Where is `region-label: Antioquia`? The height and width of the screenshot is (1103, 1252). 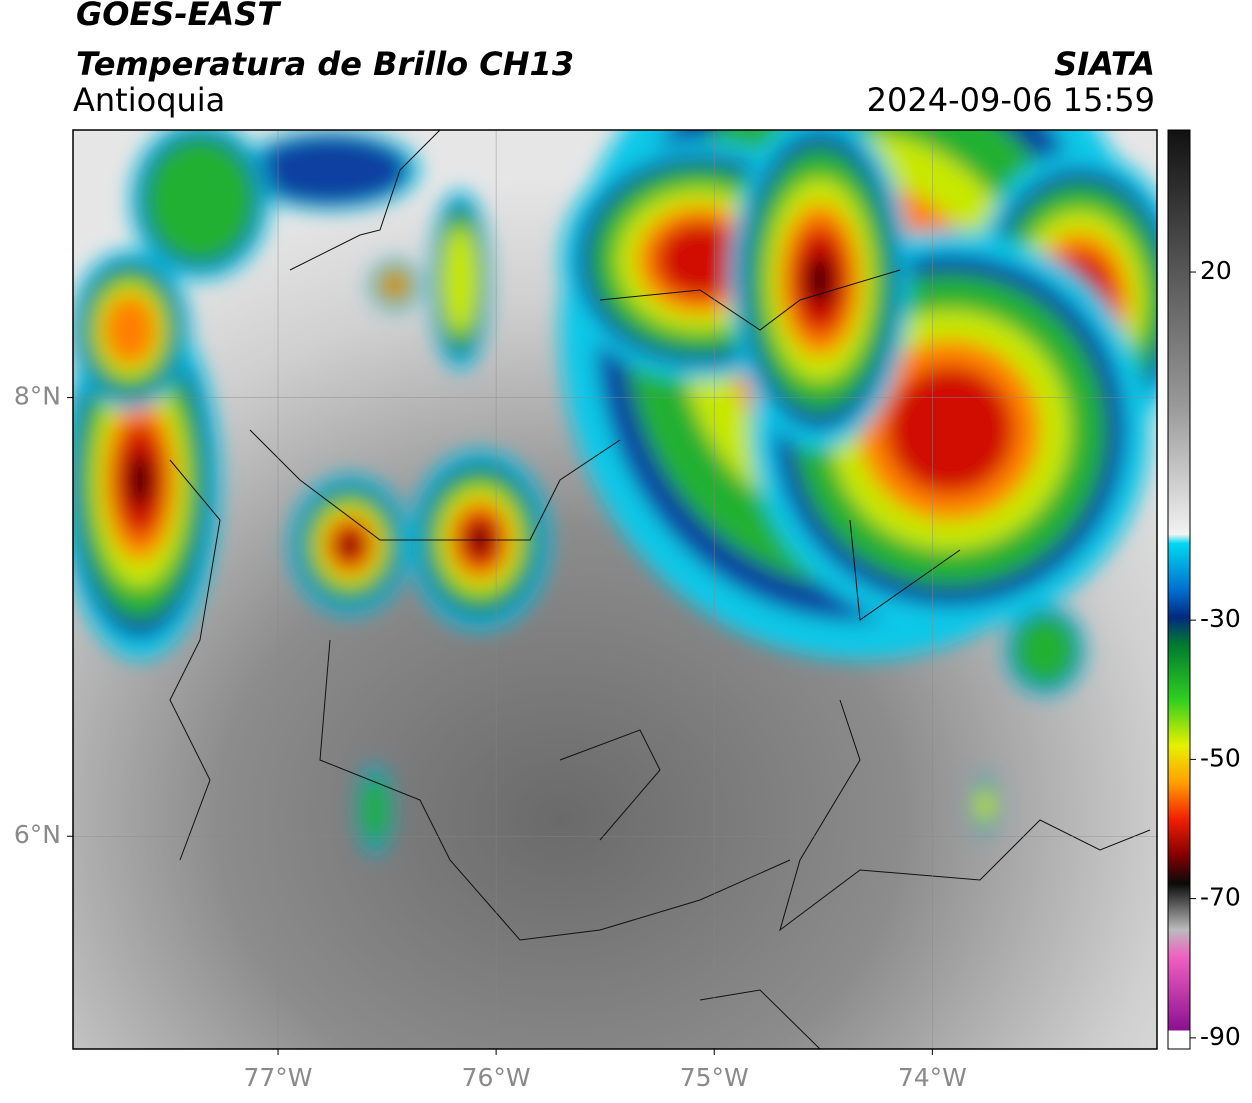 region-label: Antioquia is located at coordinates (149, 100).